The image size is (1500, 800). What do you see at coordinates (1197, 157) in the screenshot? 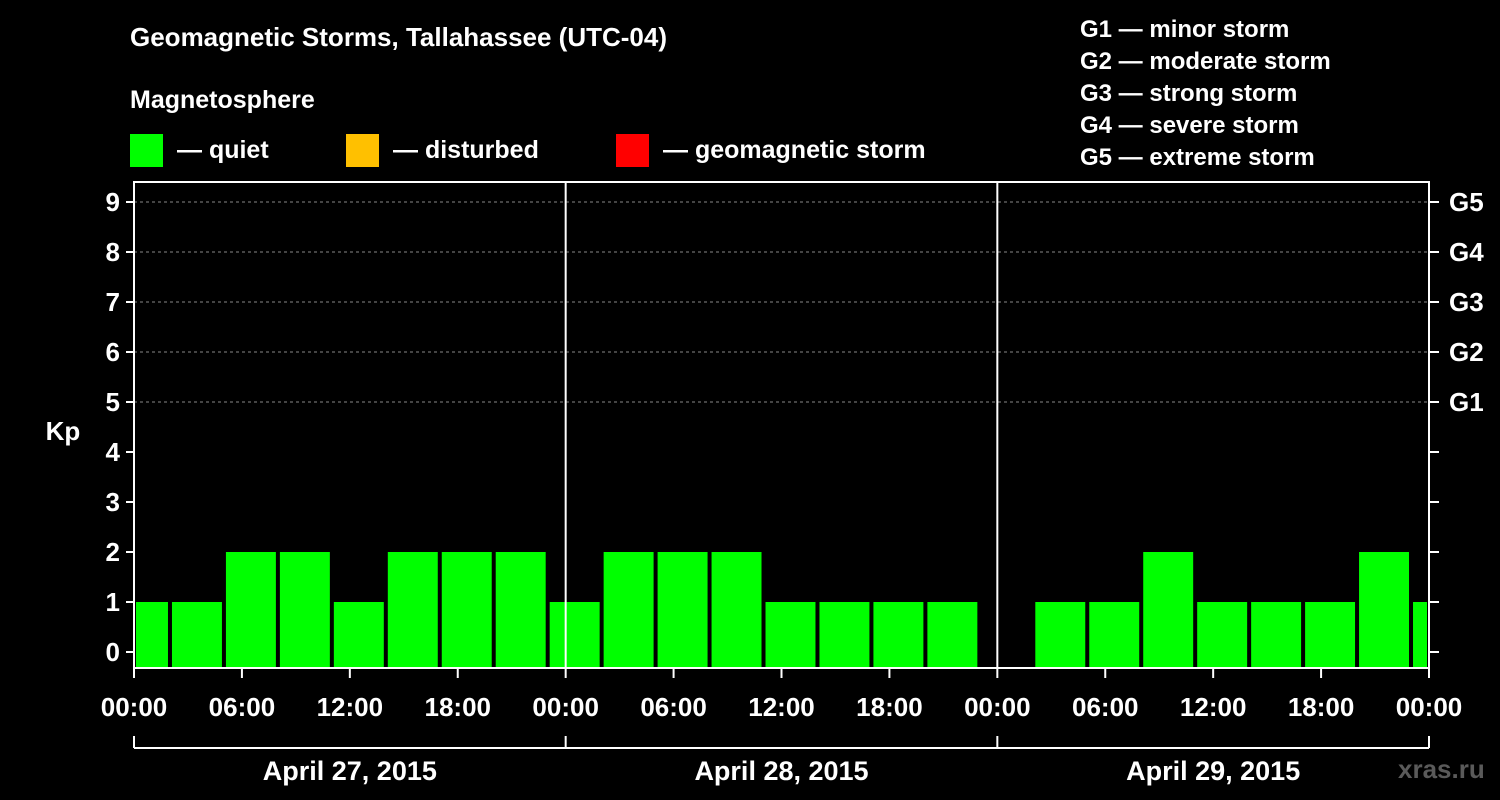
I see `storm-scale-g5: G5 — extreme storm` at bounding box center [1197, 157].